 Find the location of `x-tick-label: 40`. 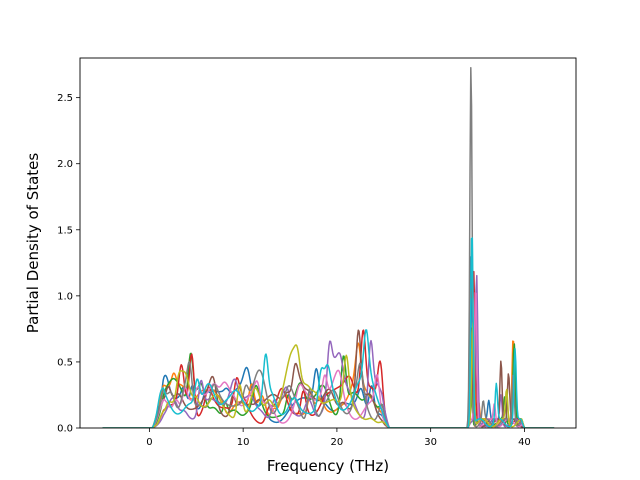

x-tick-label: 40 is located at coordinates (524, 442).